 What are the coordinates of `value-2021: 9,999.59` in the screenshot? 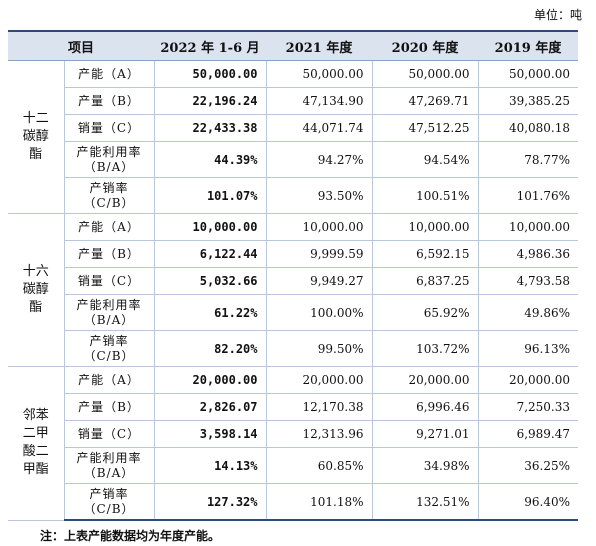 It's located at (319, 254).